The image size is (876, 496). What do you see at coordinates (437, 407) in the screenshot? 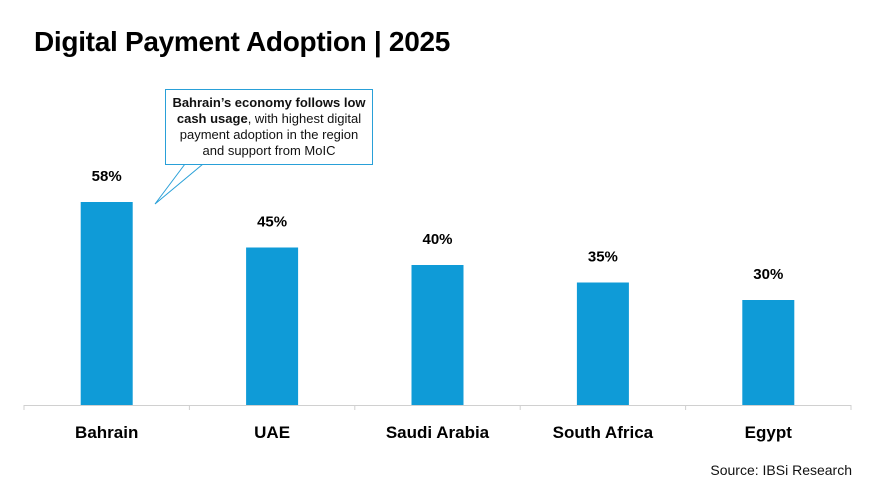
I see `x-axis` at bounding box center [437, 407].